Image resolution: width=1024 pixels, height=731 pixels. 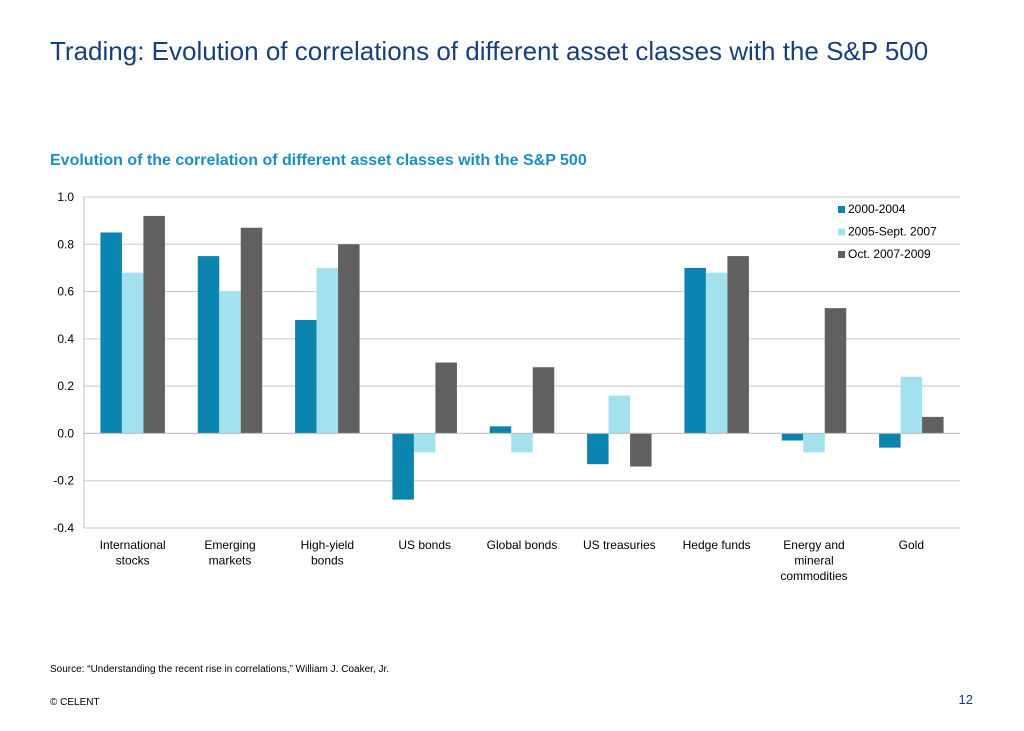 What do you see at coordinates (65, 244) in the screenshot?
I see `y-tick-label: 0.8` at bounding box center [65, 244].